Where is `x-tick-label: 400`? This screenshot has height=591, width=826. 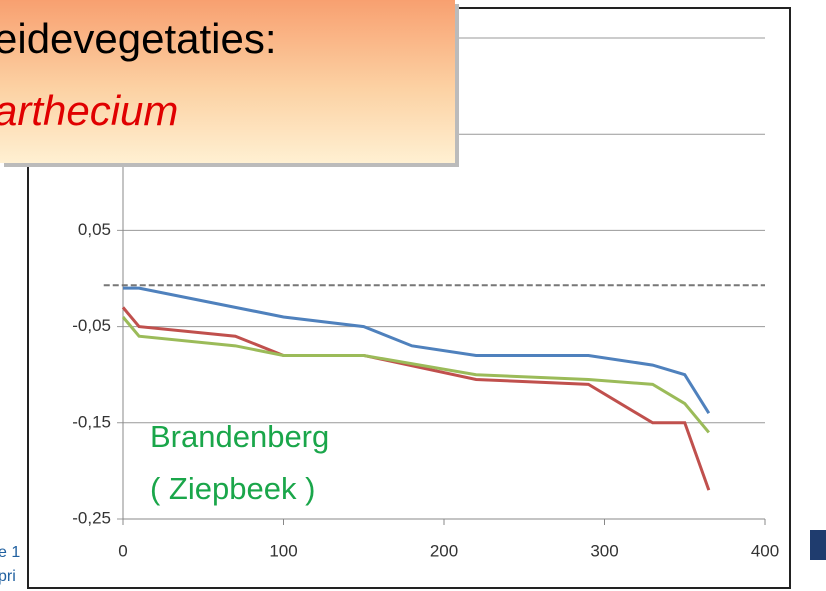 x-tick-label: 400 is located at coordinates (765, 550).